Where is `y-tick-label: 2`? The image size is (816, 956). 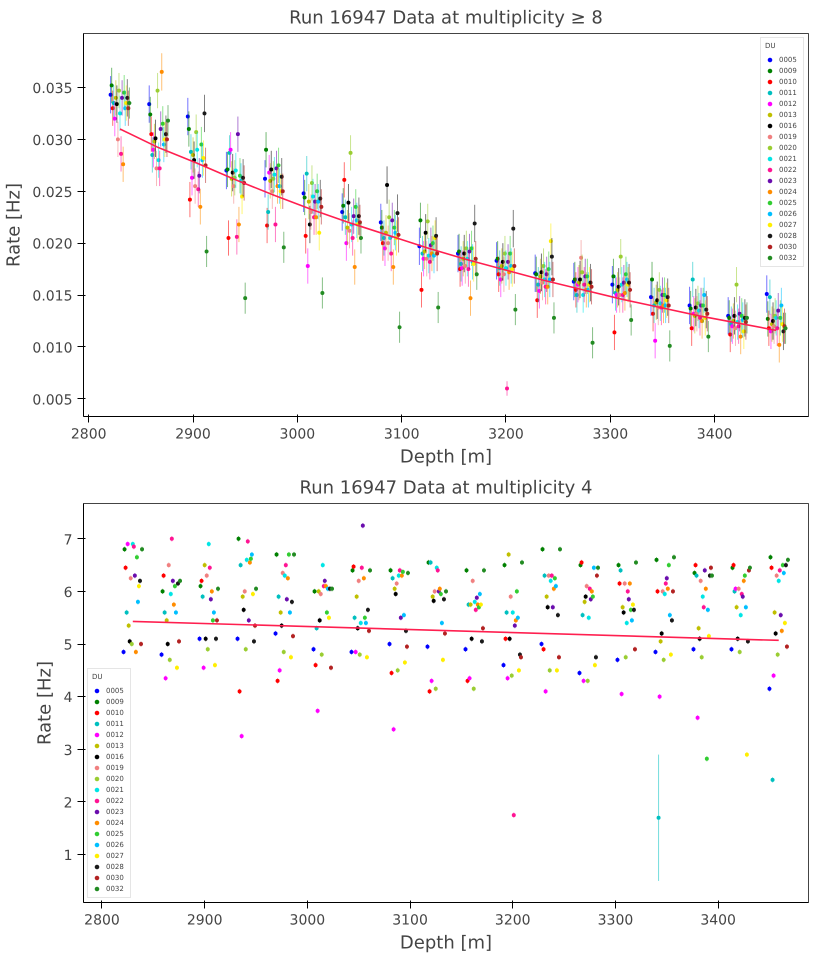
y-tick-label: 2 is located at coordinates (68, 803).